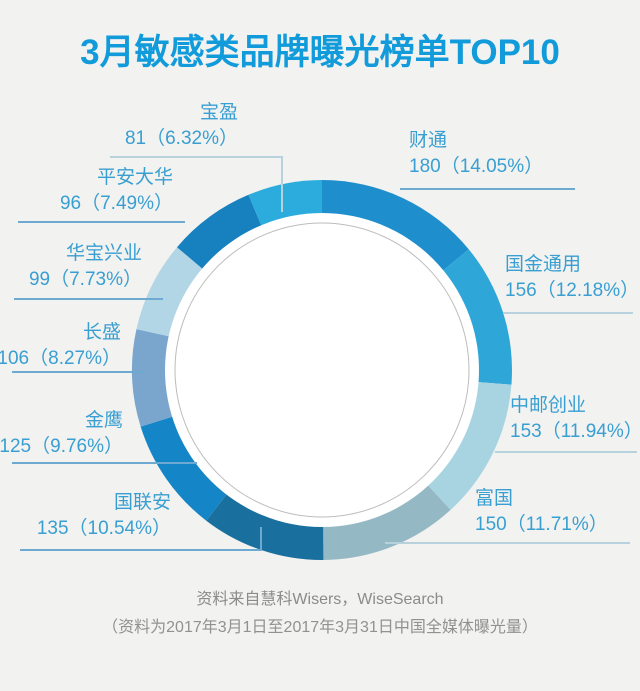 Image resolution: width=640 pixels, height=691 pixels. What do you see at coordinates (320, 52) in the screenshot?
I see `page-title: 3月敏感类品牌曝光榜单TOP10` at bounding box center [320, 52].